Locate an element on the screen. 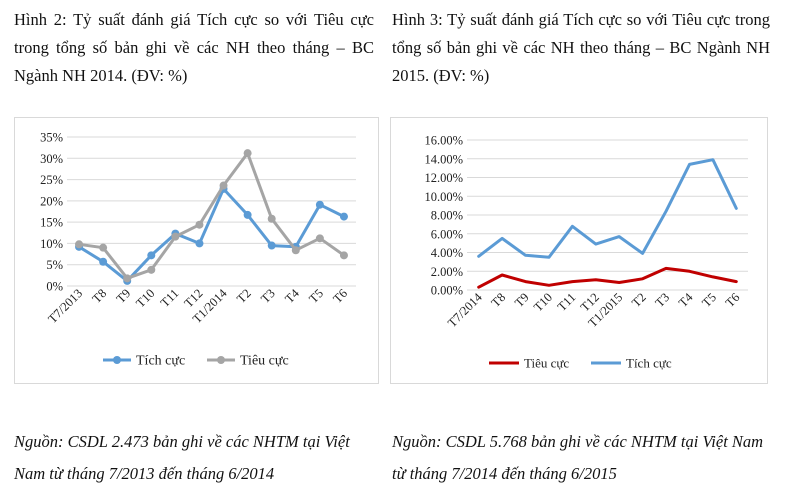 The height and width of the screenshot is (499, 788). chart-2014-x-tick-label: T5 is located at coordinates (316, 296).